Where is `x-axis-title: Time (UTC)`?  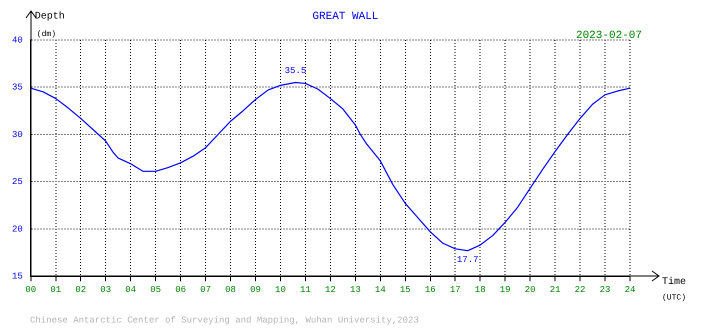
x-axis-title: Time (UTC) is located at coordinates (674, 289).